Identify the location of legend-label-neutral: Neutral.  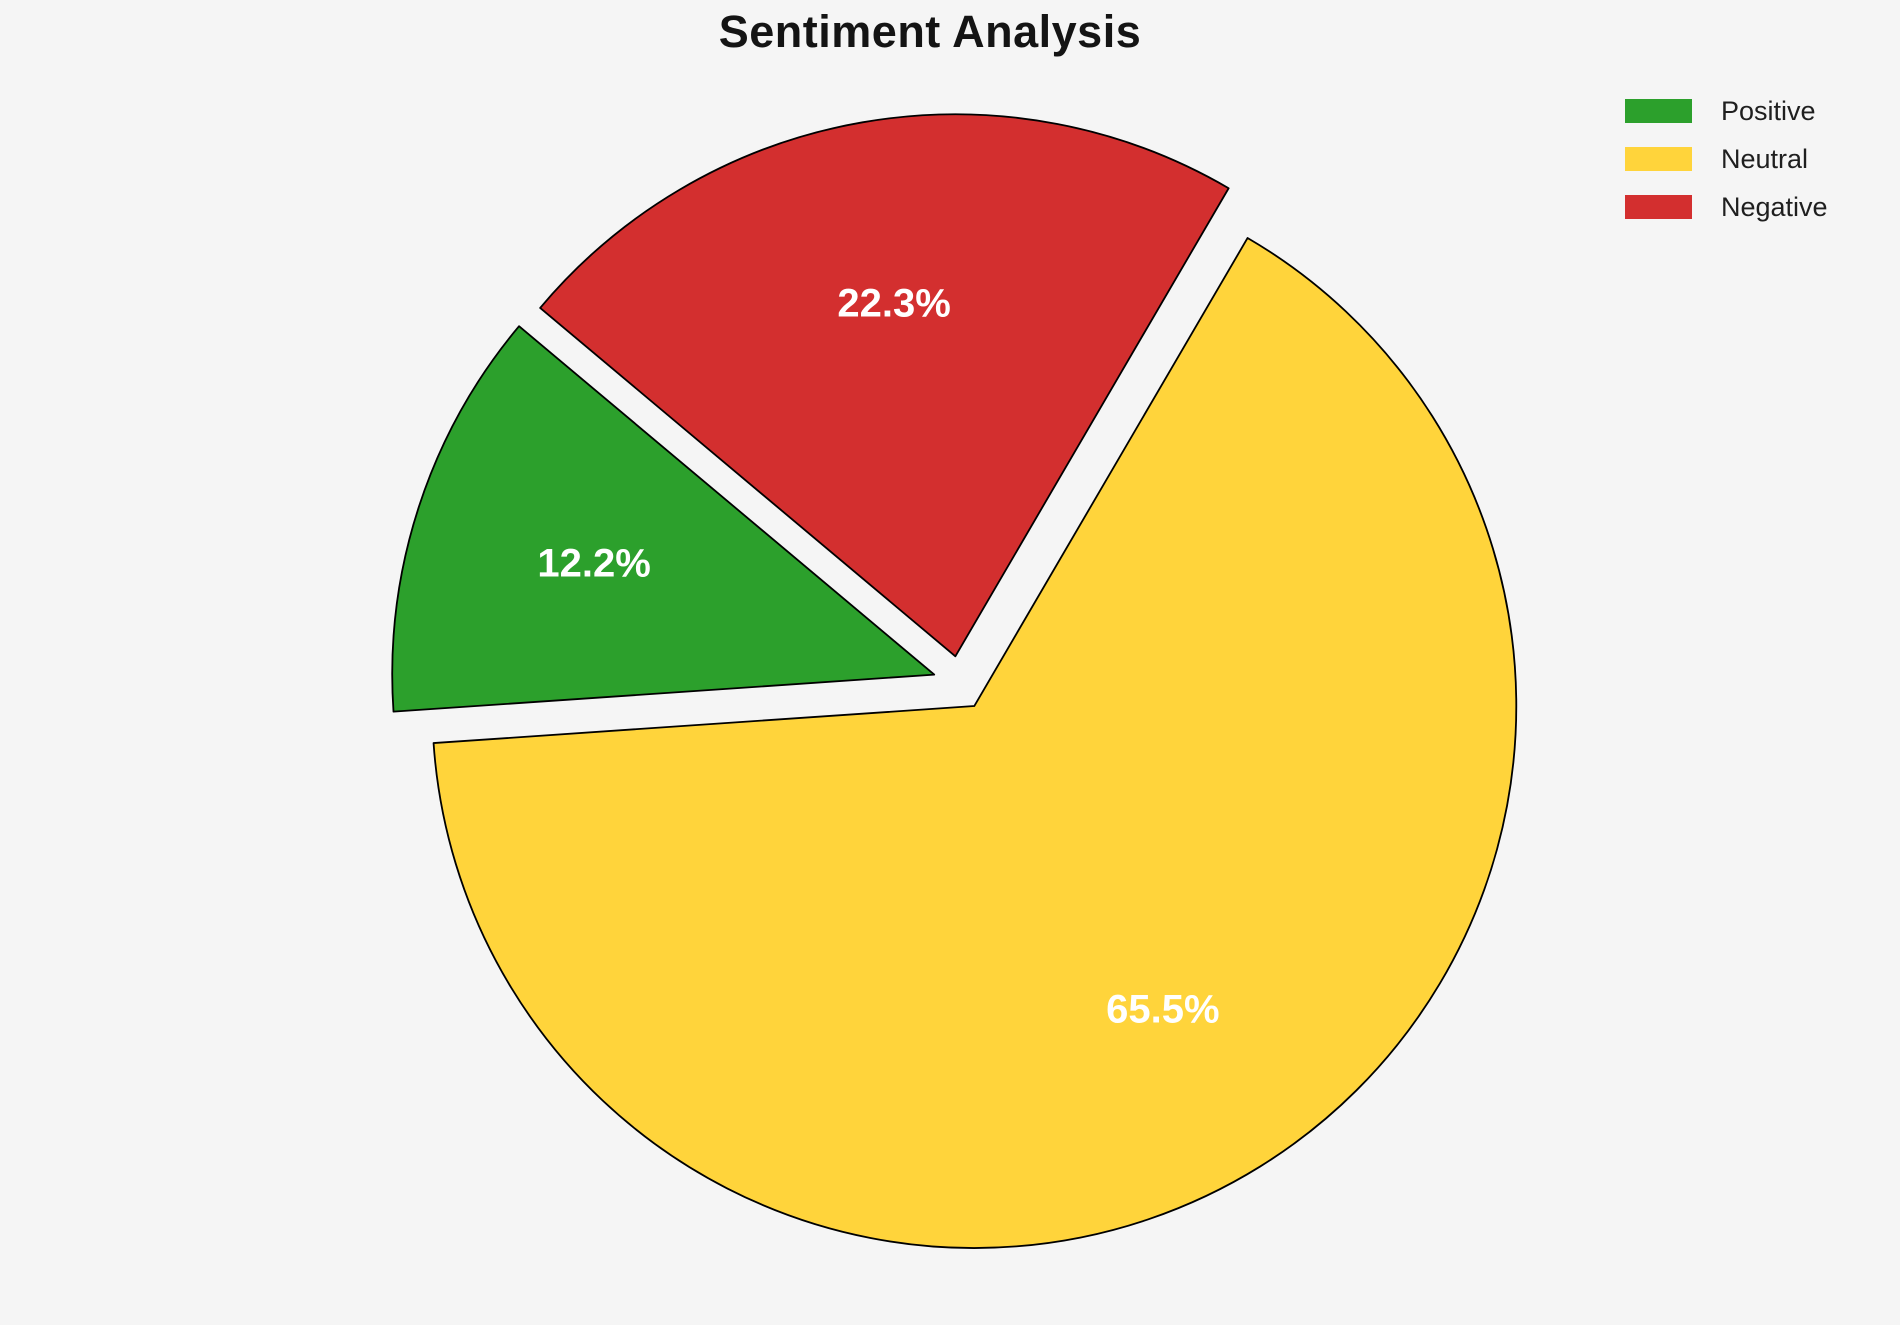
(1765, 158).